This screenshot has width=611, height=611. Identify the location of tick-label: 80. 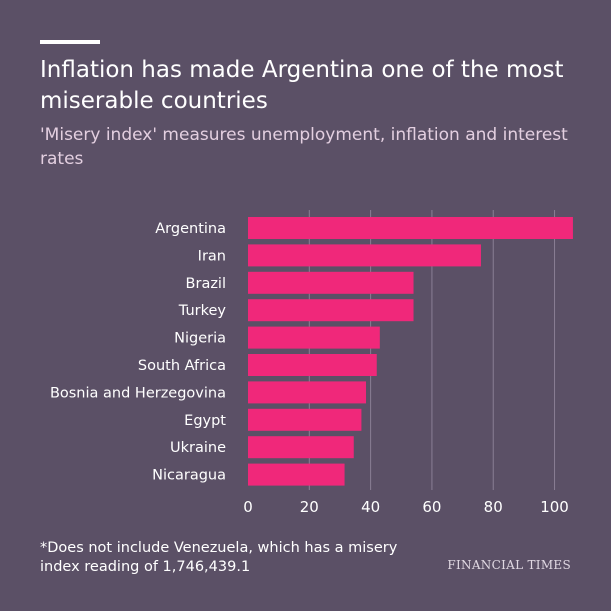
(493, 507).